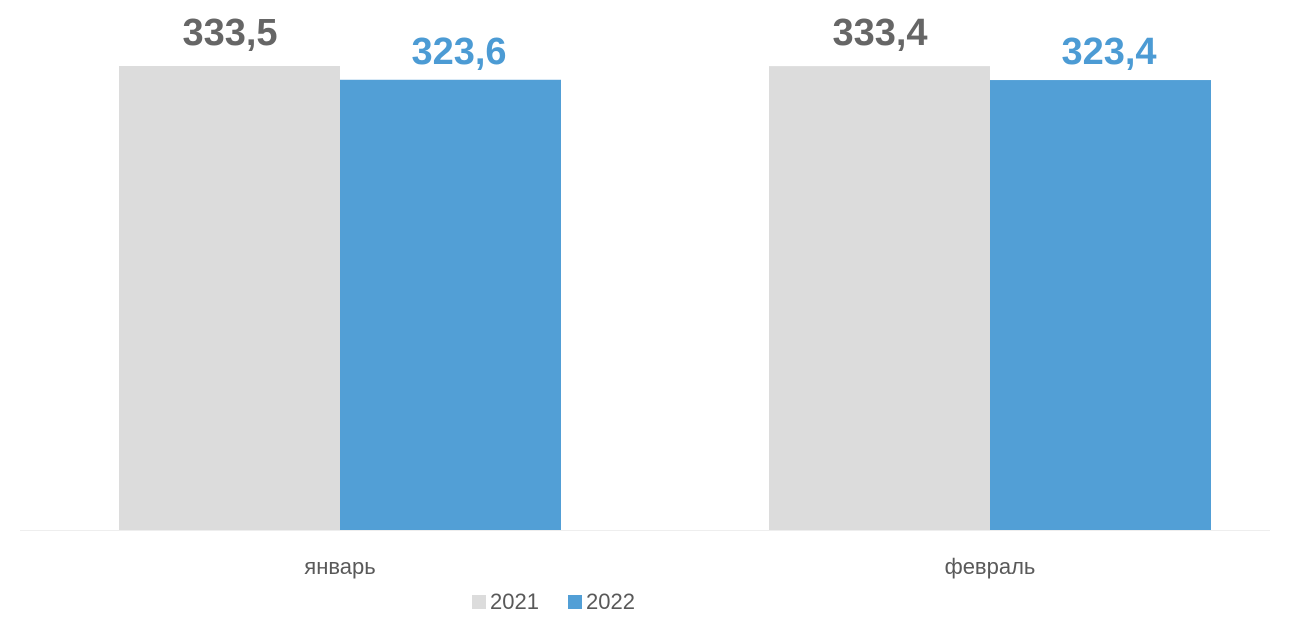 This screenshot has height=626, width=1291. Describe the element at coordinates (553, 601) in the screenshot. I see `legend: 2021 2022` at that location.